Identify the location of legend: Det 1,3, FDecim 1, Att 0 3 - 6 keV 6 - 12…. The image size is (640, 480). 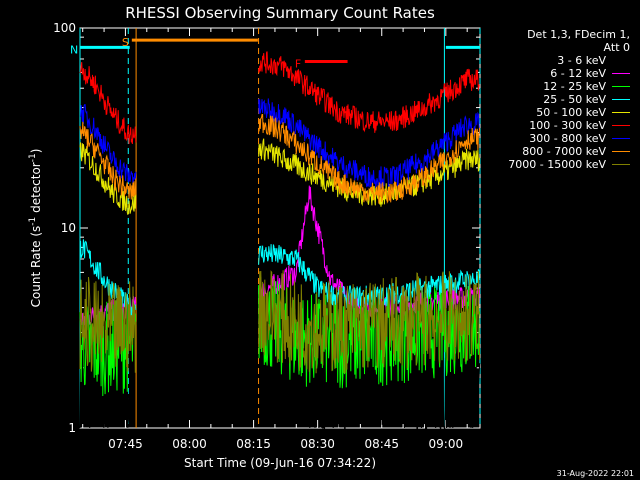
(551, 99).